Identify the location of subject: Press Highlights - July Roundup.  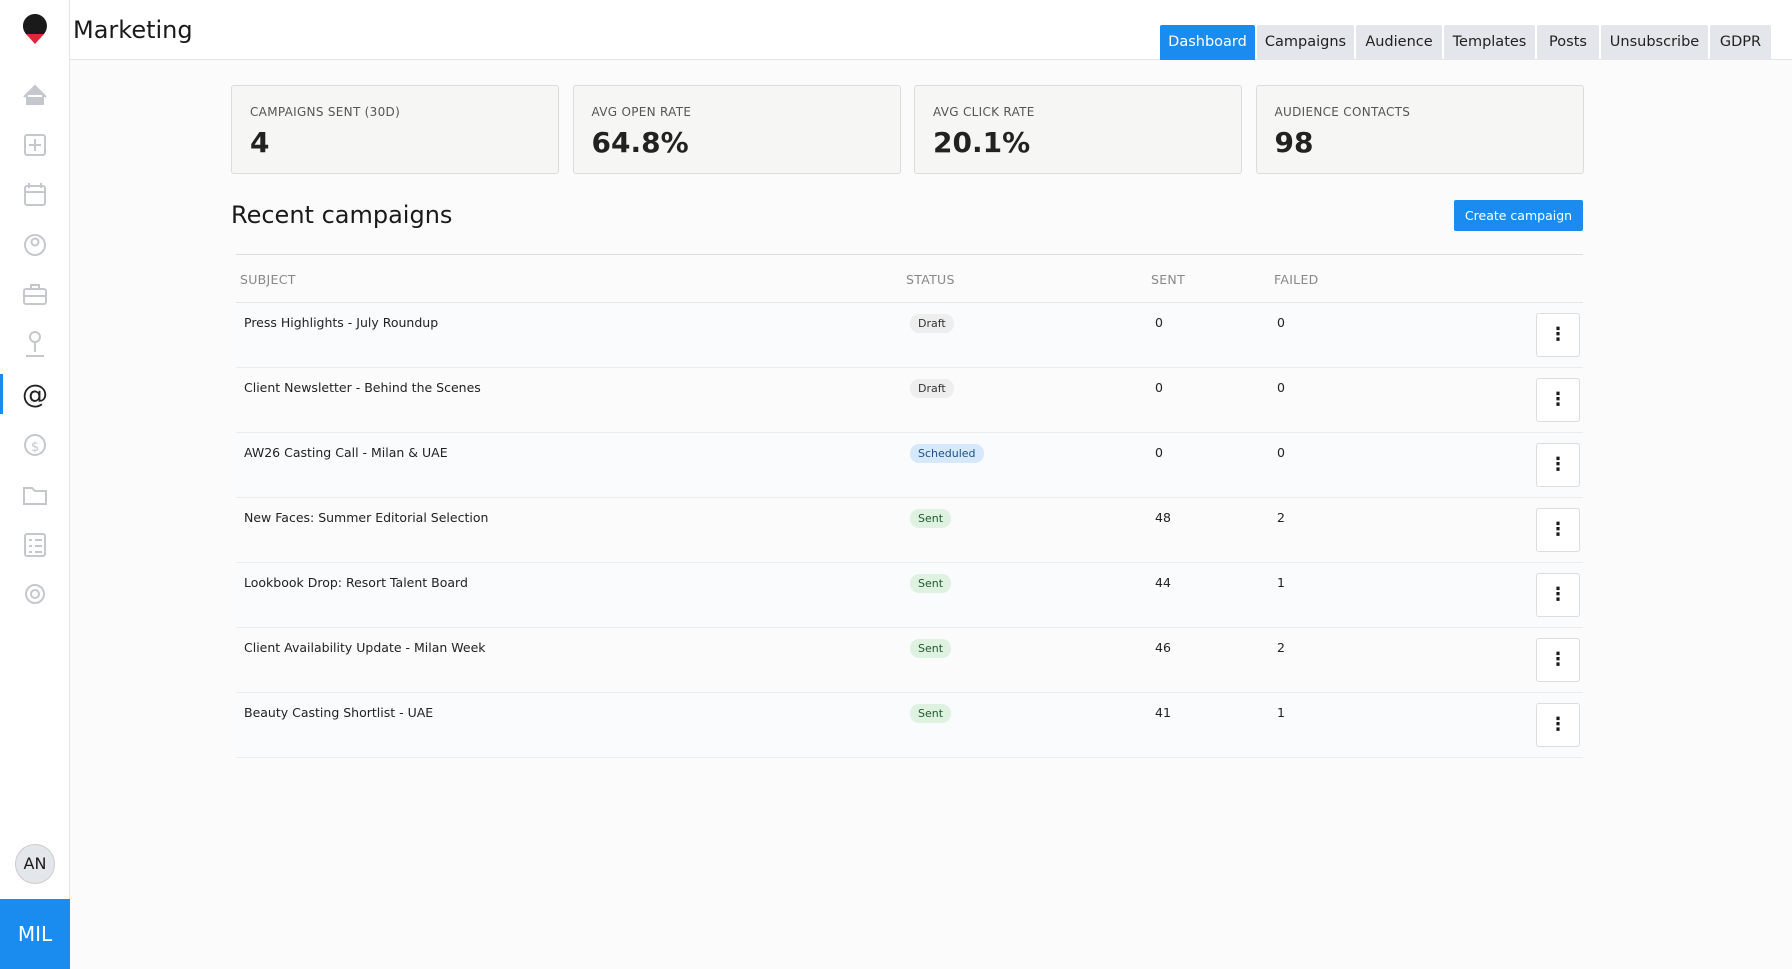
(341, 322).